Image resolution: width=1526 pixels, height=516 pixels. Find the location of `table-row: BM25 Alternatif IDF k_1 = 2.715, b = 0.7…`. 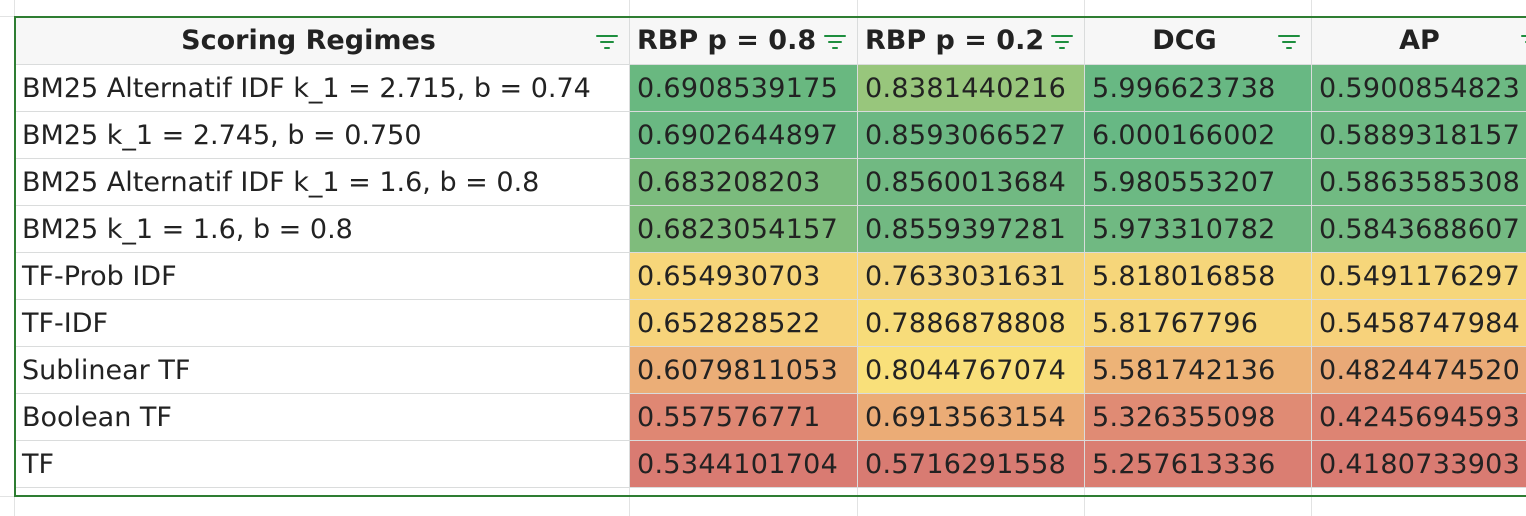

table-row: BM25 Alternatif IDF k_1 = 2.715, b = 0.7… is located at coordinates (770, 88).